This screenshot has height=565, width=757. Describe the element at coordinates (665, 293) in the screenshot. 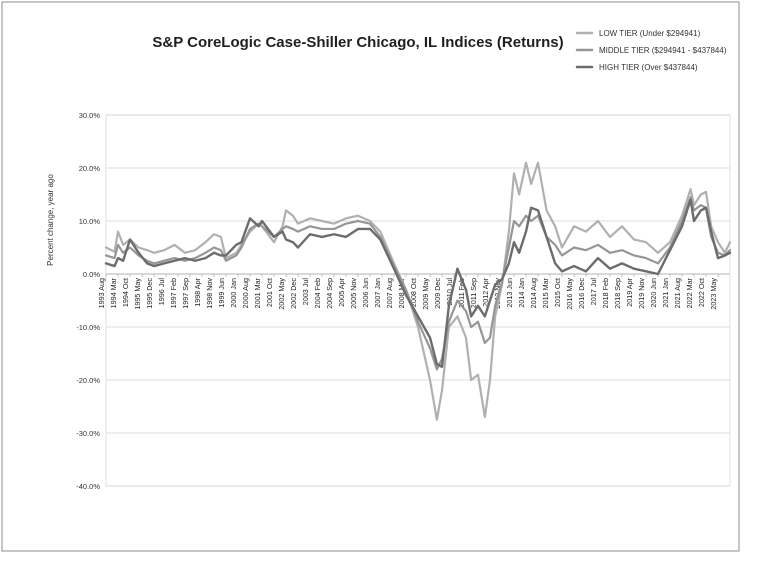

I see `x-tick-label-2021-jan: 2021 Jan` at that location.